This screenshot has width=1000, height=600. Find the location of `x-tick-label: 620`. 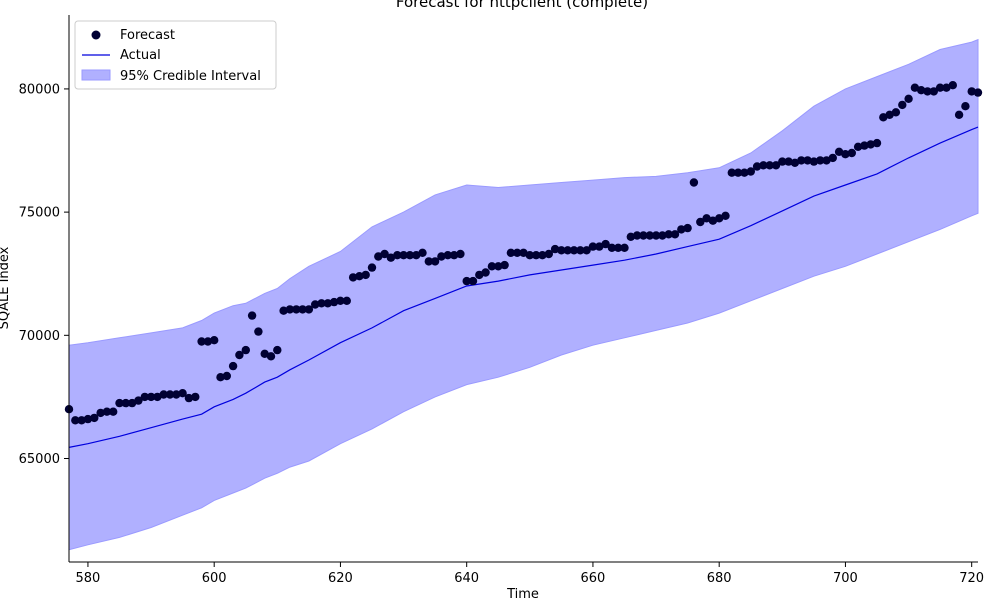

x-tick-label: 620 is located at coordinates (340, 578).